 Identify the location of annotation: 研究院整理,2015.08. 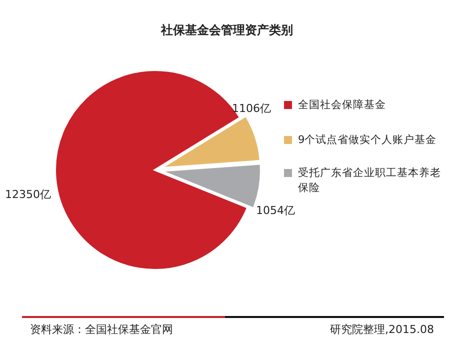
(382, 329).